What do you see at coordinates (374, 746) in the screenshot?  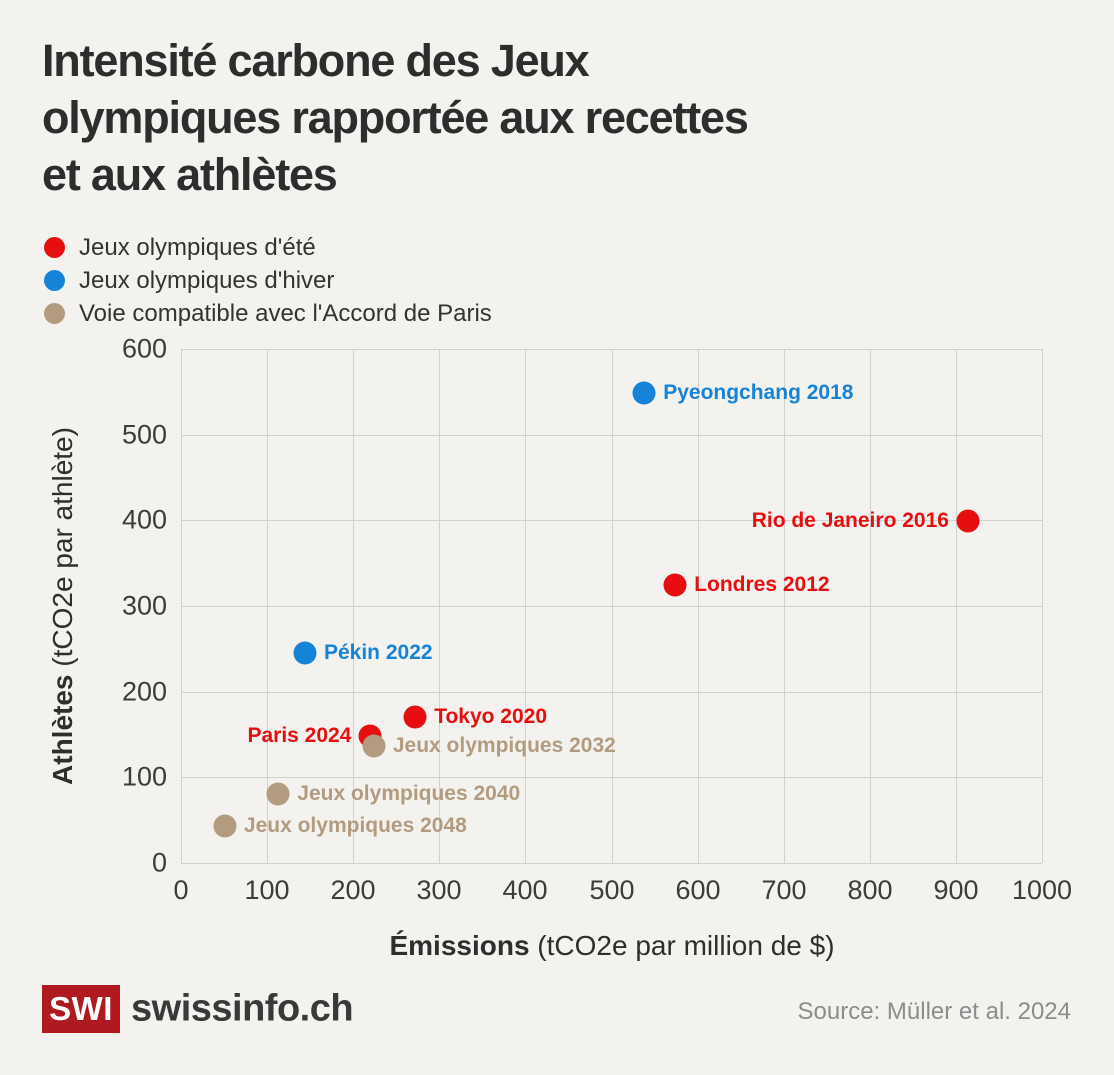 I see `data-point-jeux-olympiques-2032` at bounding box center [374, 746].